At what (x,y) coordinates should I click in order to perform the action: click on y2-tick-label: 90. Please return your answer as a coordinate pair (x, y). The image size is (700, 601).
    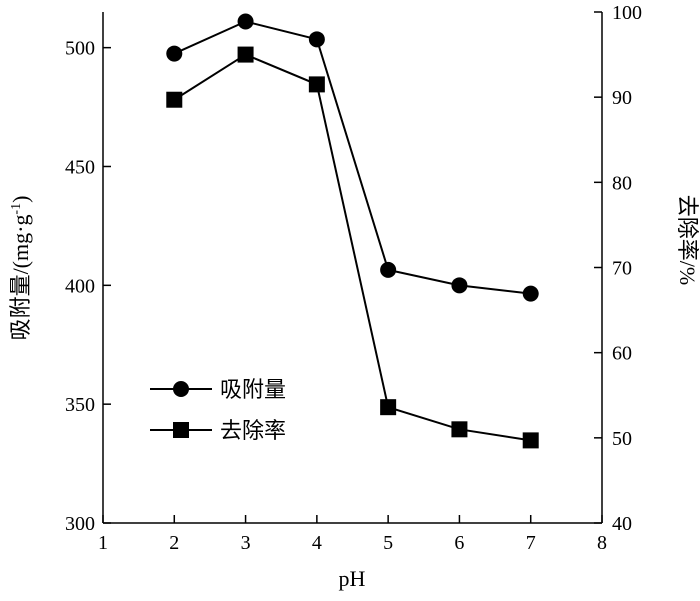
    Looking at the image, I should click on (622, 98).